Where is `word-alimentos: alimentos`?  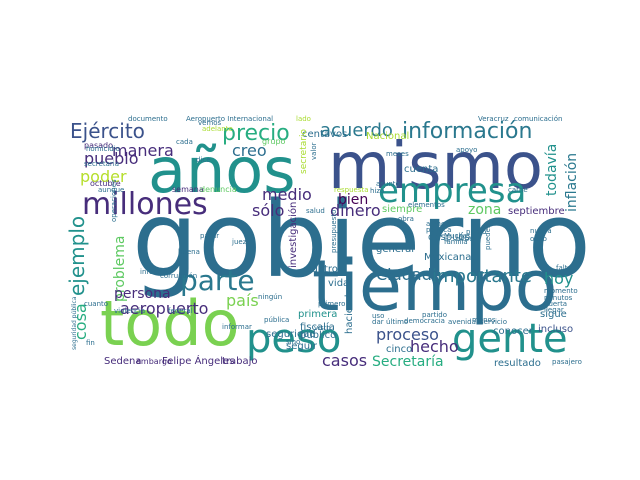
word-alimentos: alimentos is located at coordinates (443, 224).